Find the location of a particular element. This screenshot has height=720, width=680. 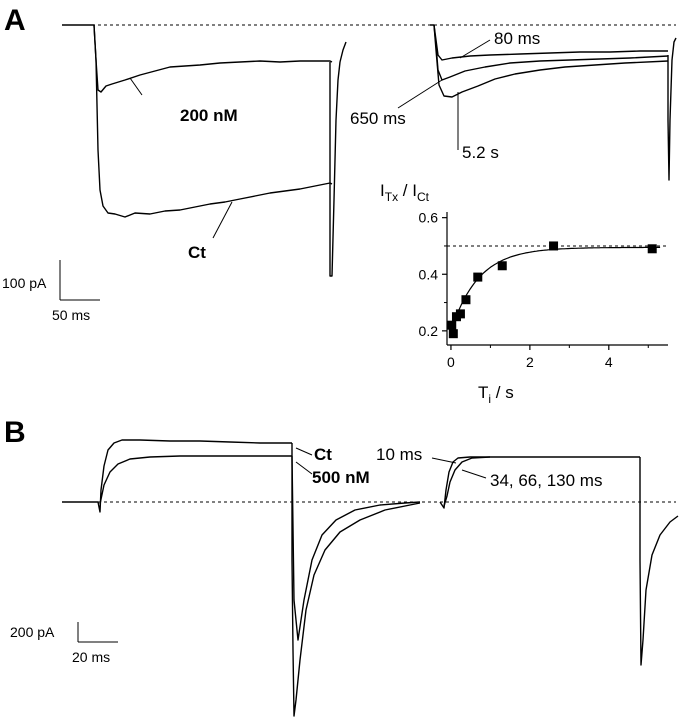

label-200nm: 200 nM is located at coordinates (209, 115).